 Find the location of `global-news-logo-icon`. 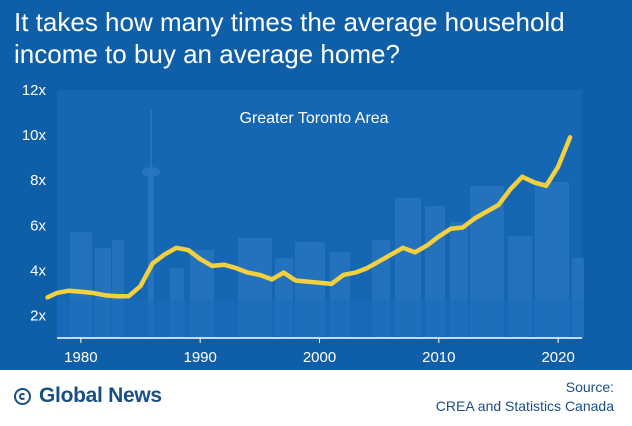

global-news-logo-icon is located at coordinates (22, 396).